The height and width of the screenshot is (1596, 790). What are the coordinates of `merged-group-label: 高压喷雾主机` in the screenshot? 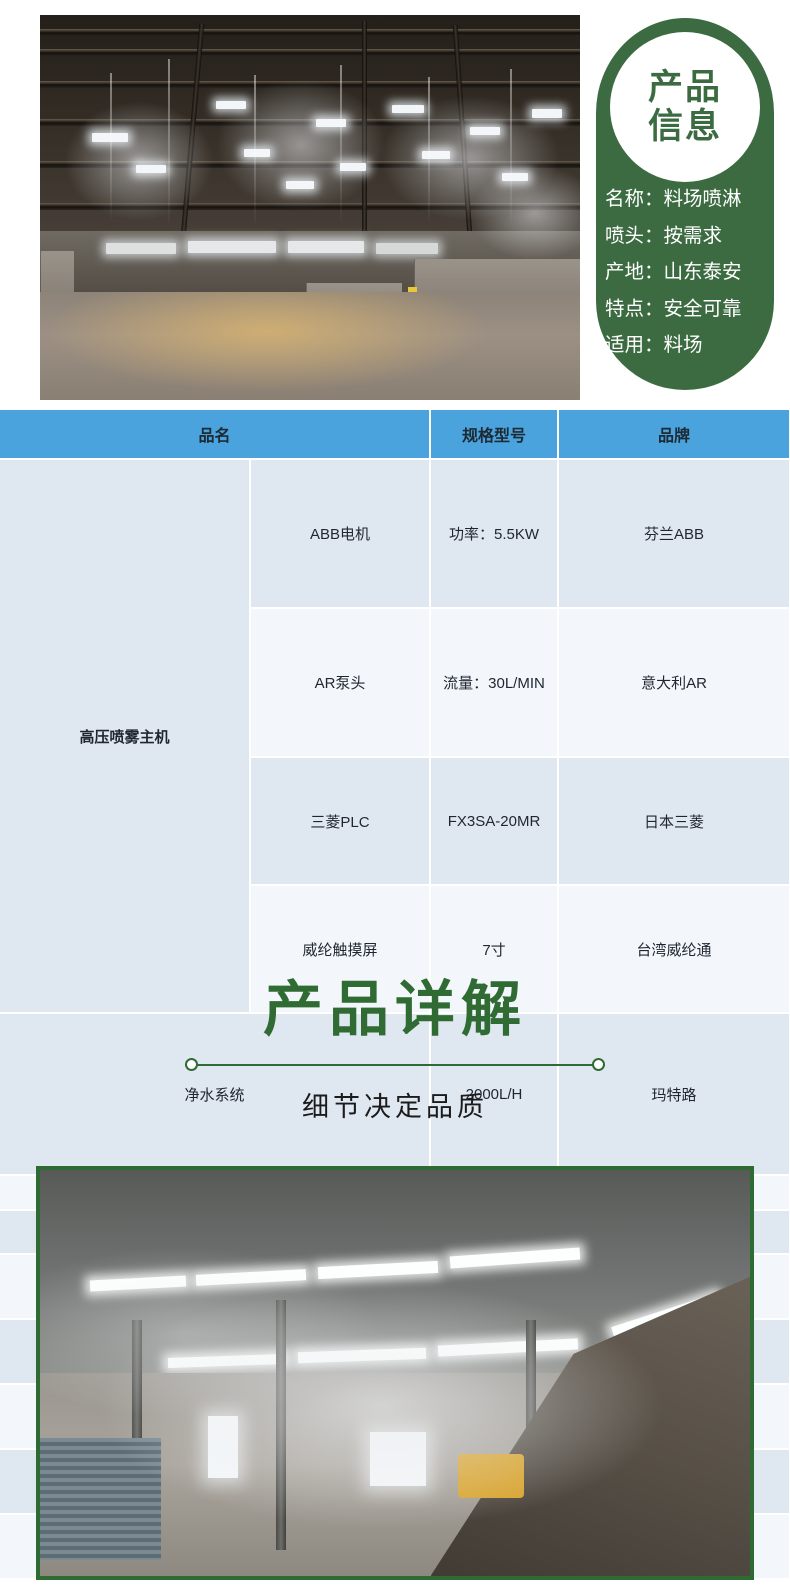 It's located at (125, 736).